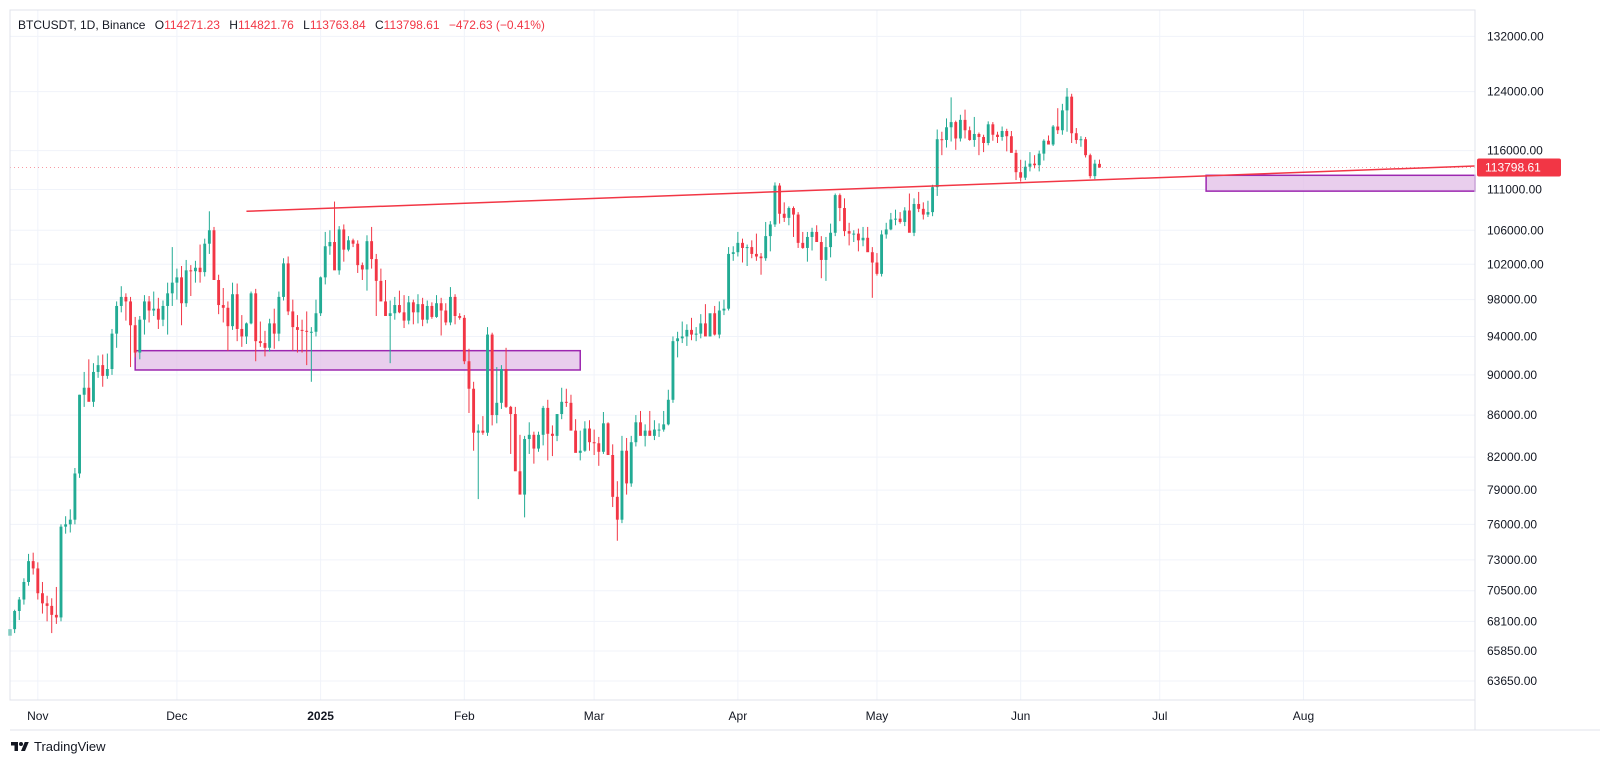 Image resolution: width=1600 pixels, height=780 pixels. I want to click on last-price-text: 113798.61, so click(1513, 168).